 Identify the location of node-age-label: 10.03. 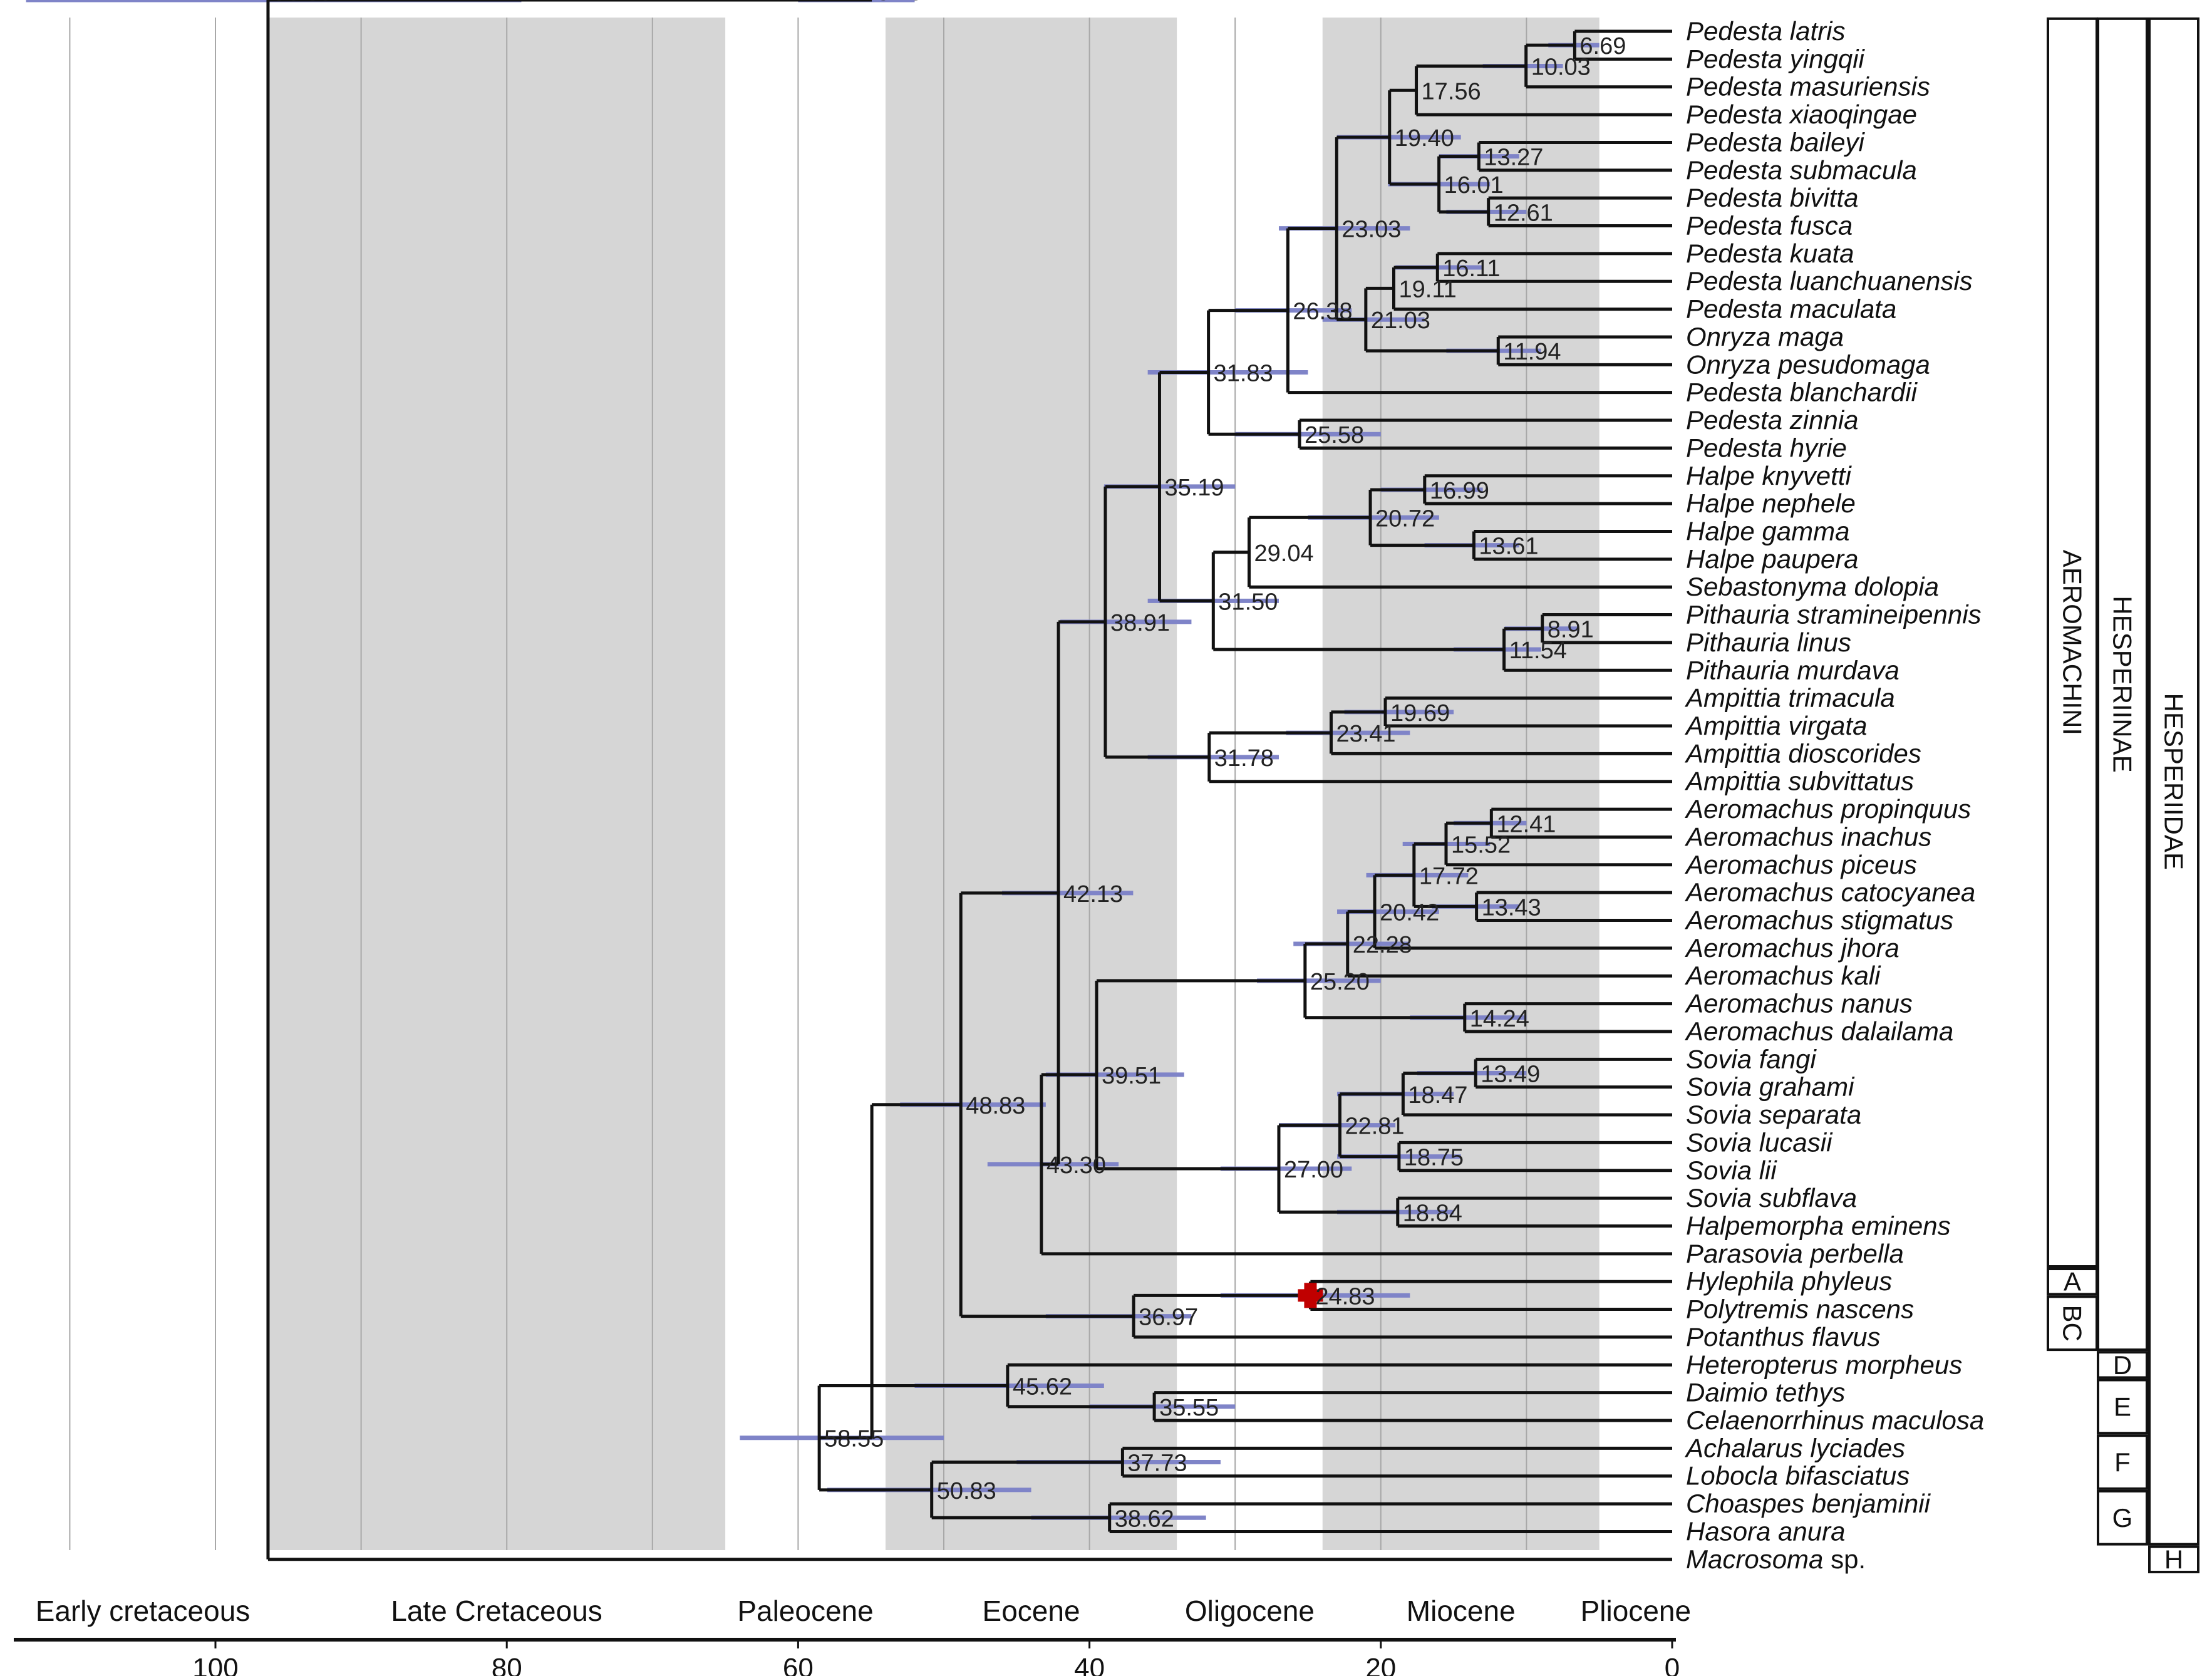
(1561, 67).